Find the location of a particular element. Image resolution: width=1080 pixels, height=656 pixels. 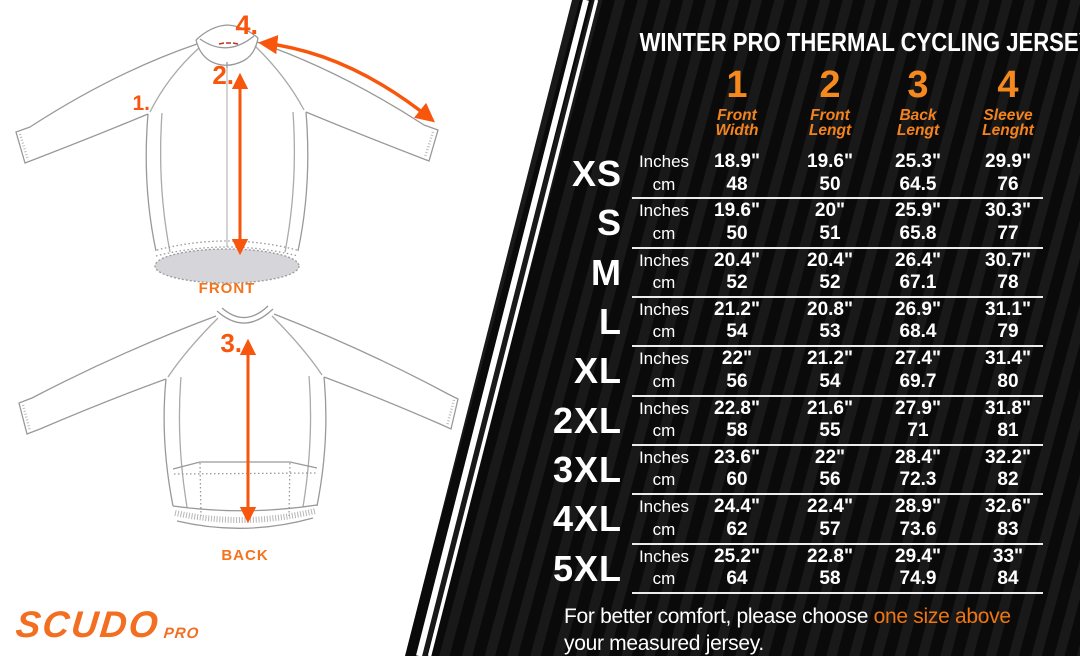

inches-value: 21.6" is located at coordinates (830, 408).